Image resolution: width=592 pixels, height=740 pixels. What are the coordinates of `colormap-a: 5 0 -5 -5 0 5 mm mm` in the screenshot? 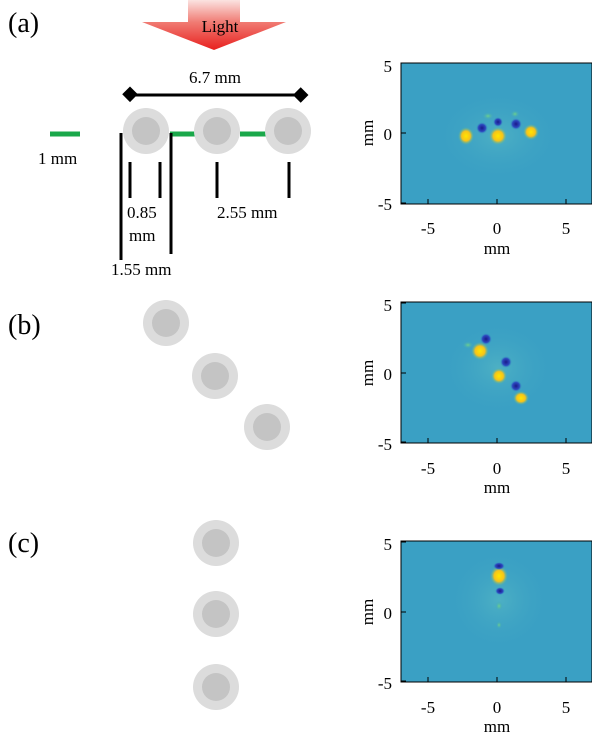 It's located at (475, 157).